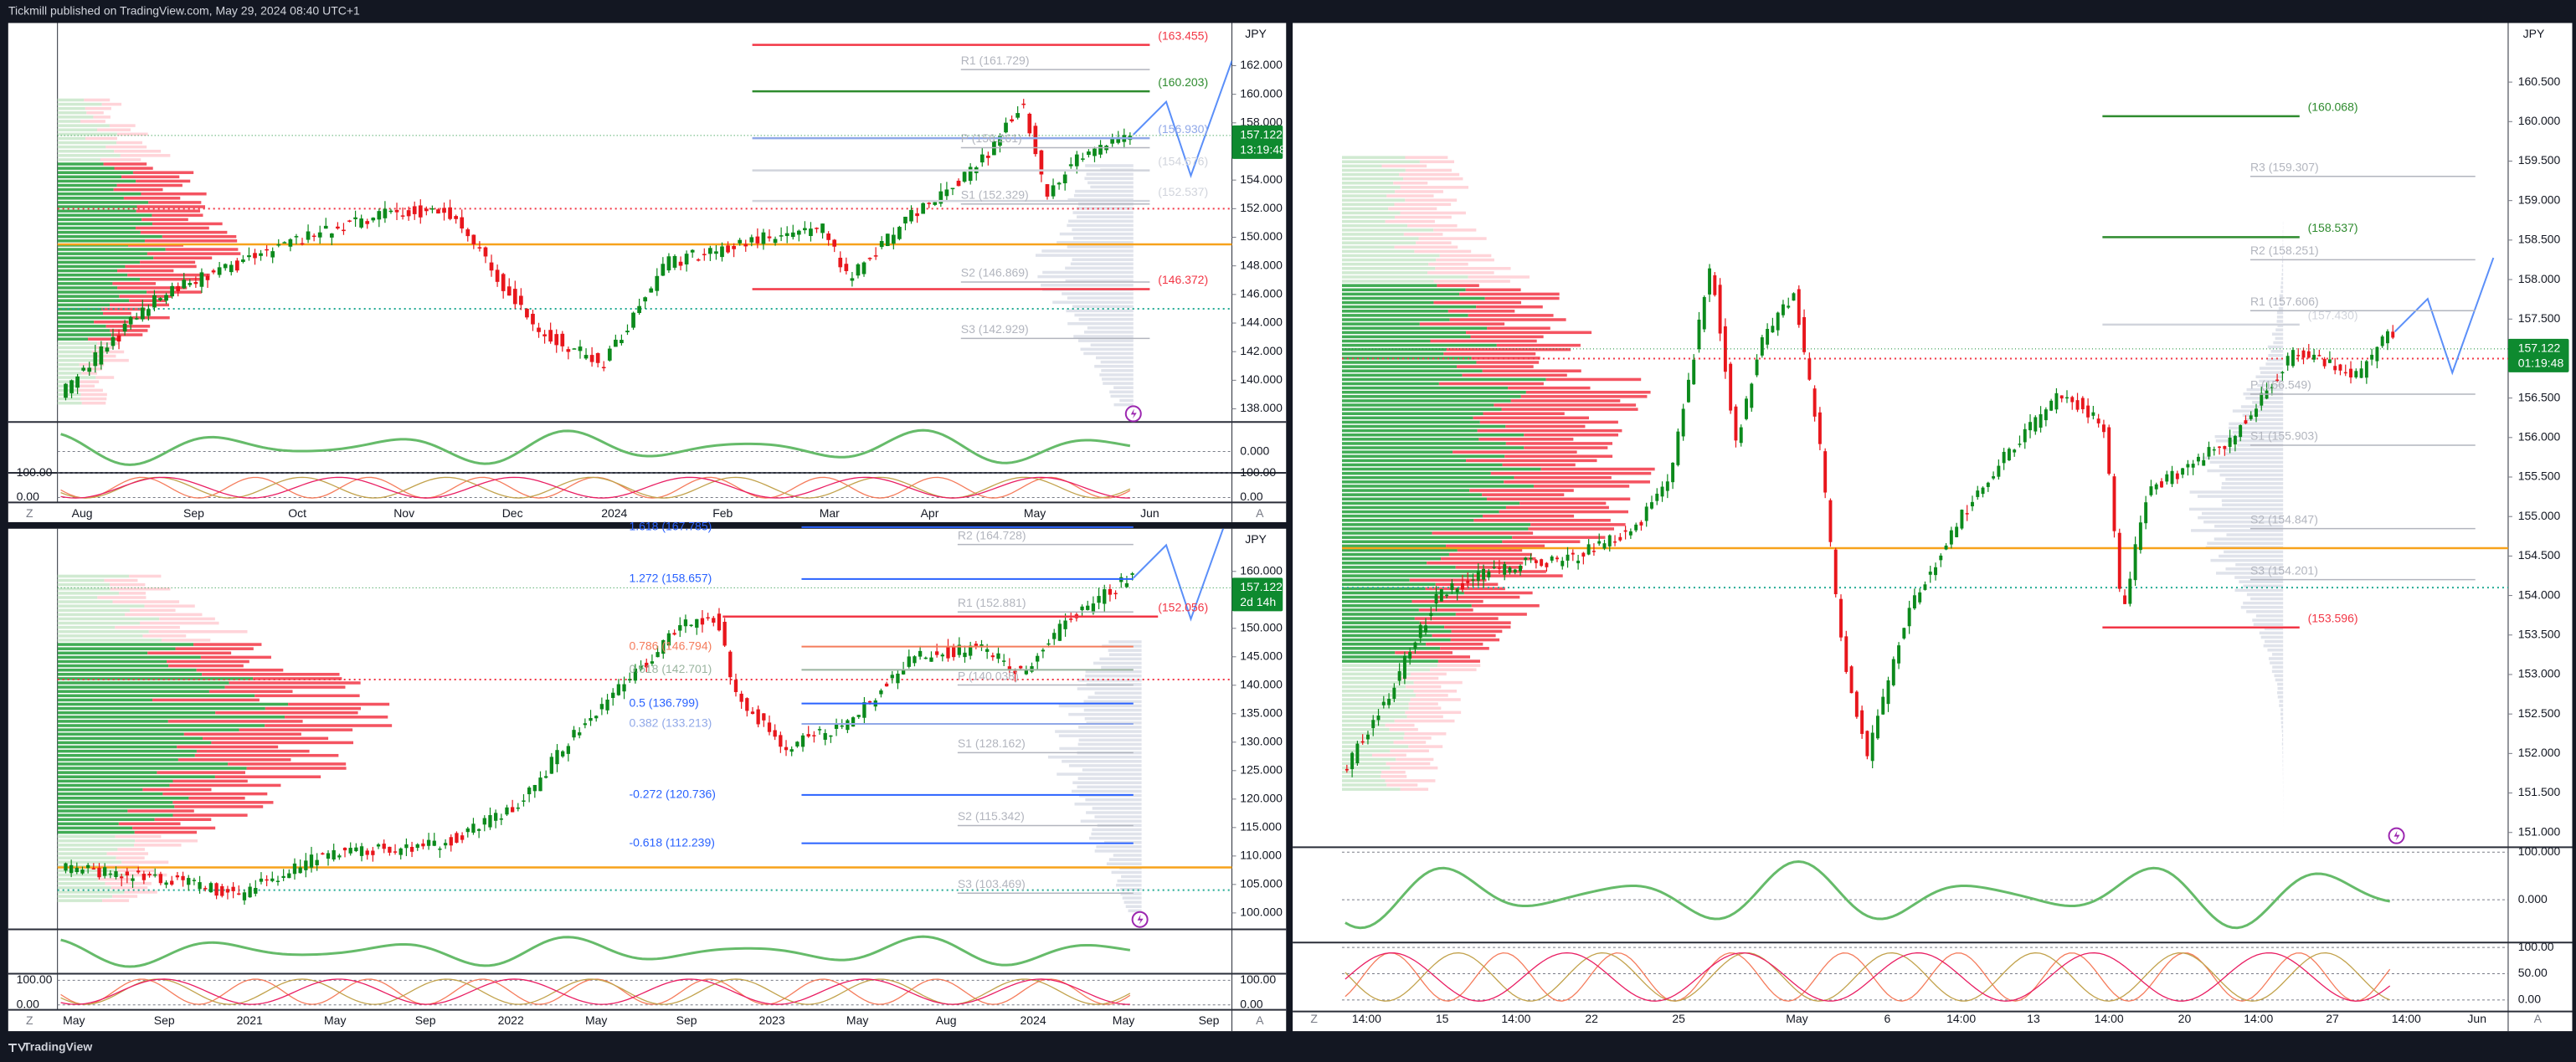 The height and width of the screenshot is (1062, 2576). What do you see at coordinates (1868, 977) in the screenshot?
I see `osc2-line` at bounding box center [1868, 977].